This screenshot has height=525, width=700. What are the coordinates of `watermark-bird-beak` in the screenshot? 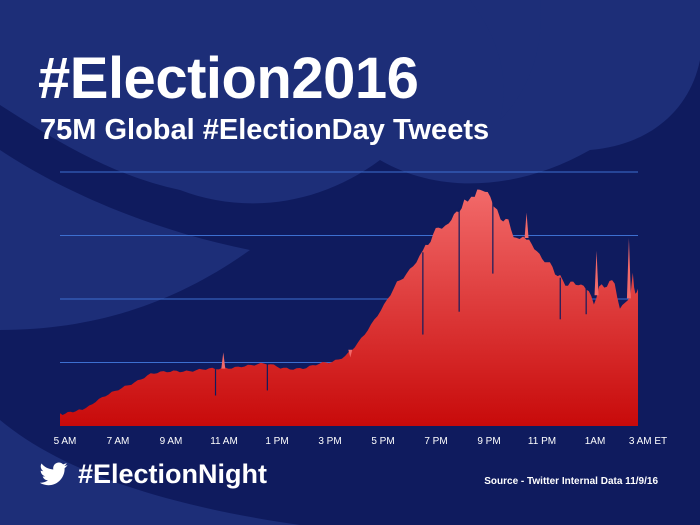 It's located at (505, 60).